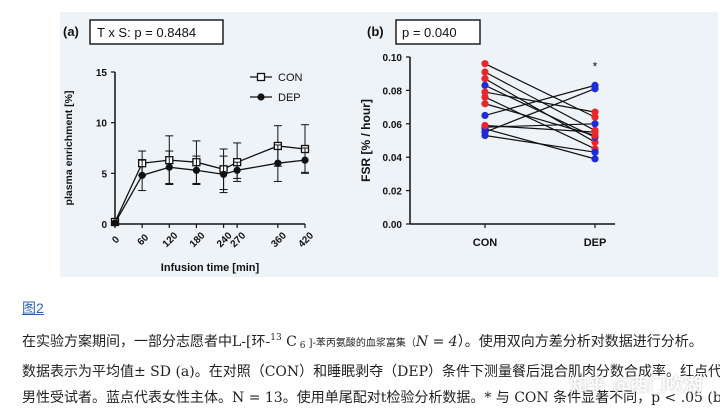  I want to click on panel-a-ytick-label: 10, so click(102, 124).